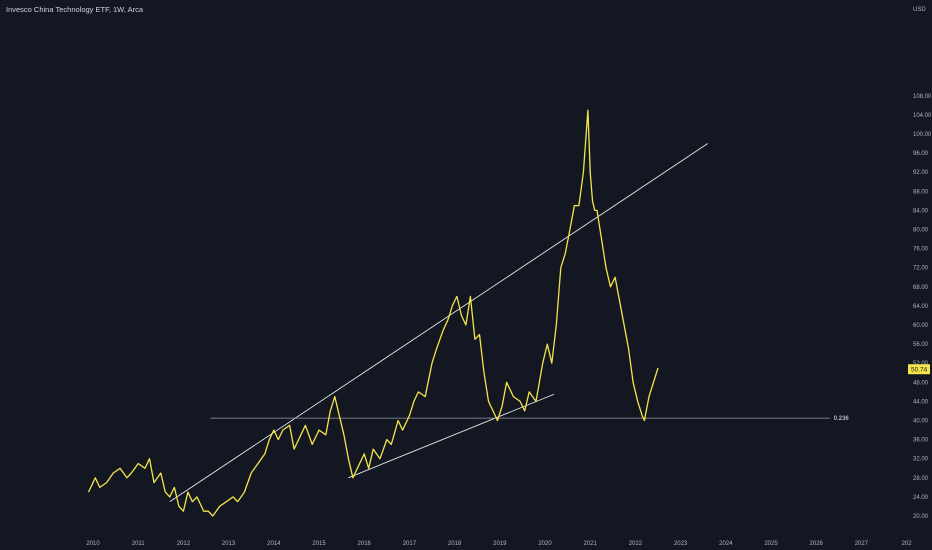 The width and height of the screenshot is (932, 550). Describe the element at coordinates (921, 307) in the screenshot. I see `y-tick-label: 64.00` at that location.